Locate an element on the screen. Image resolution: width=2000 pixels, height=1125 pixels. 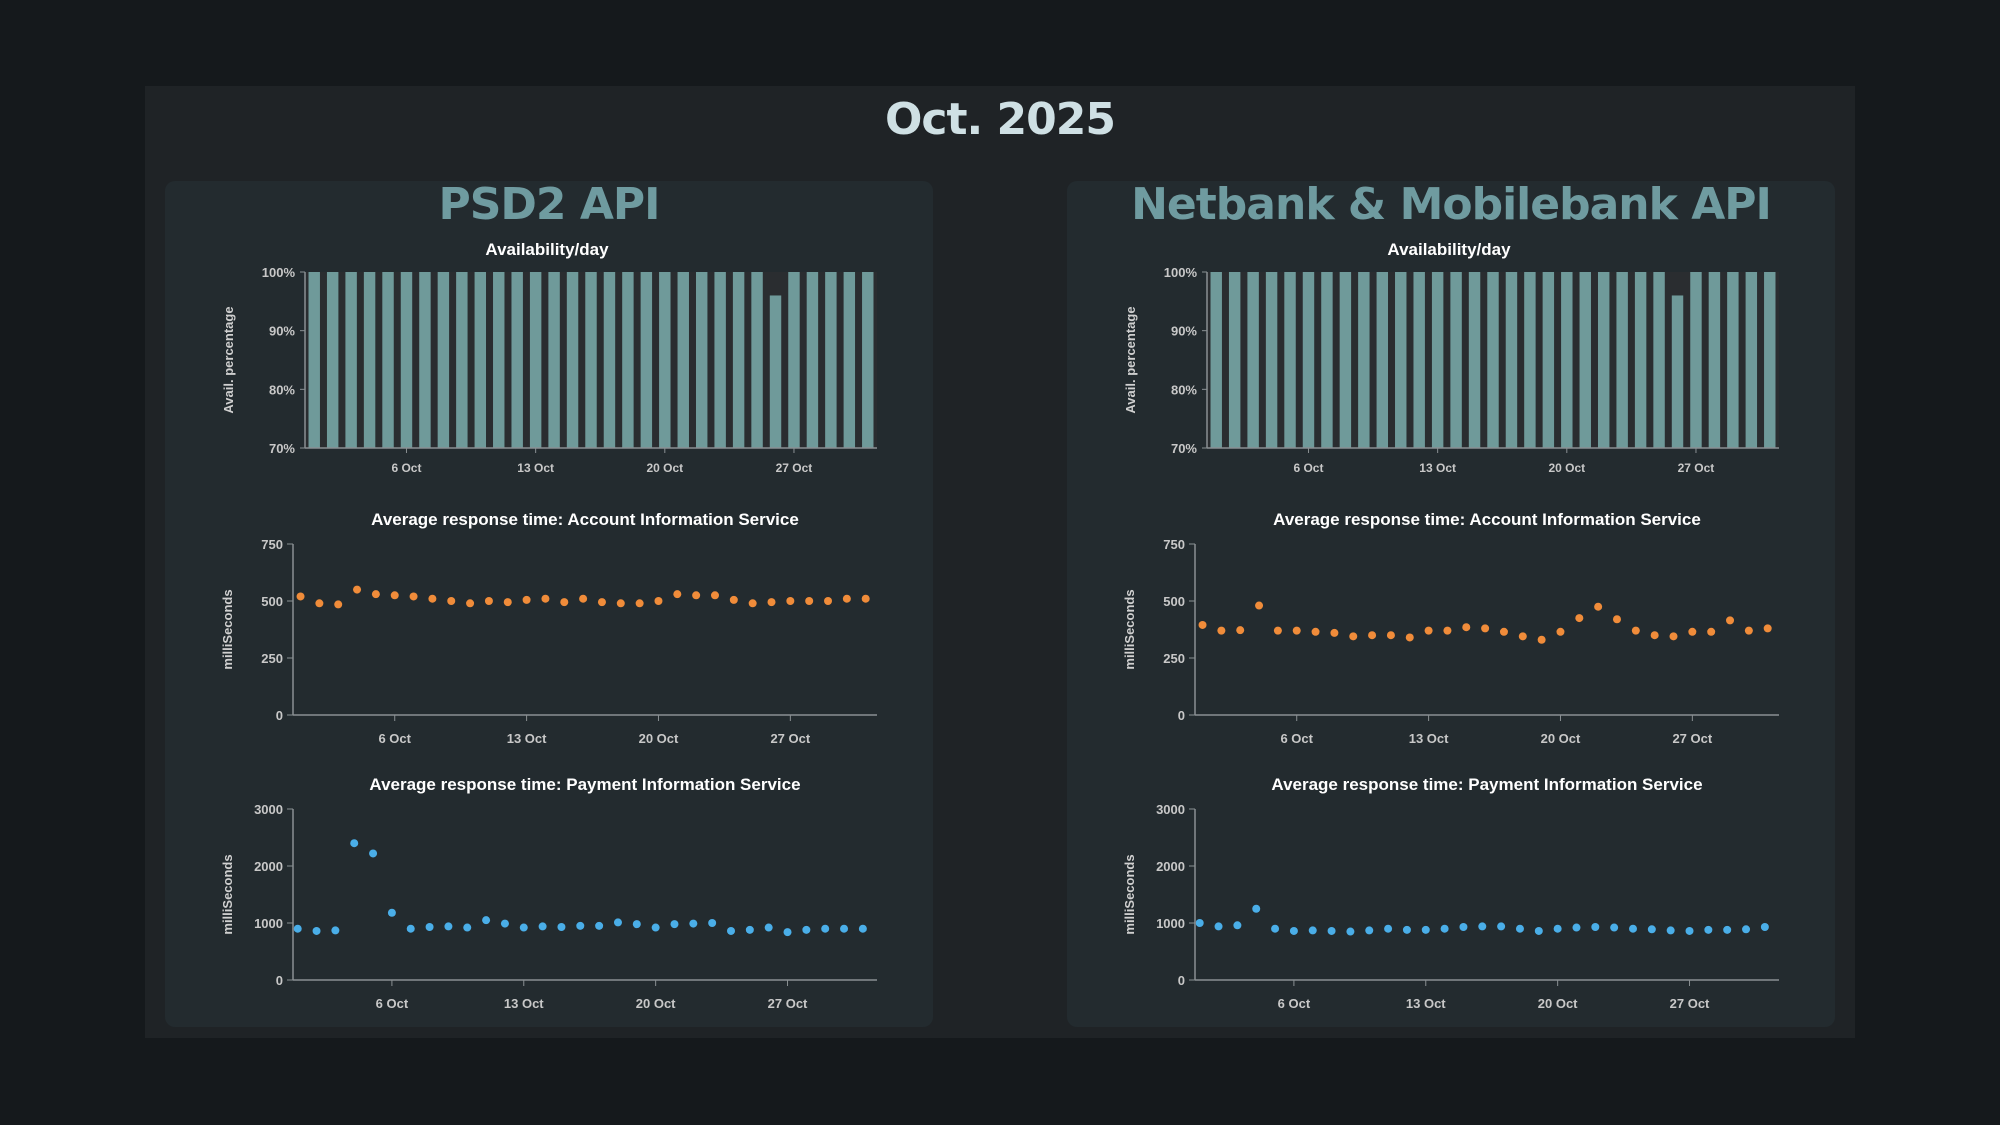
y-axis-title: milliSeconds is located at coordinates (227, 629).